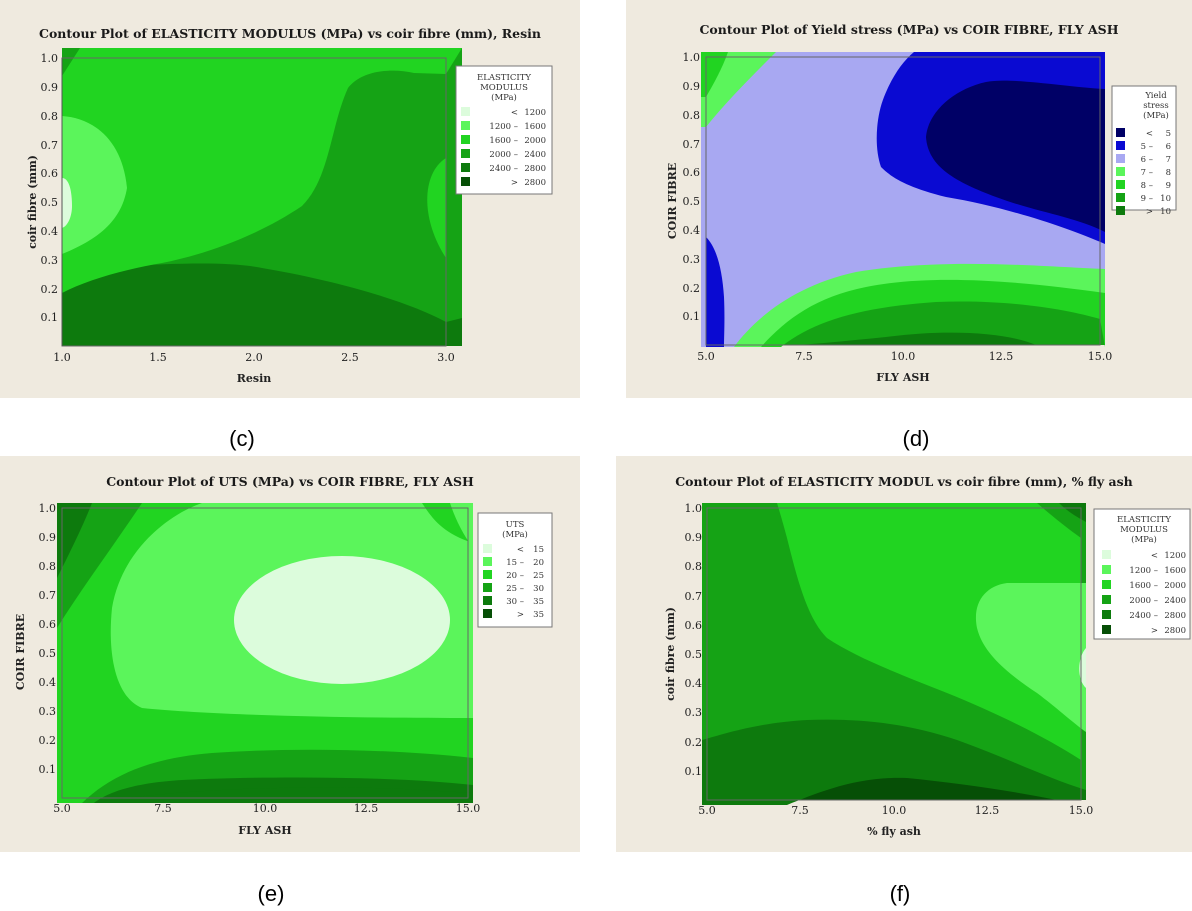  What do you see at coordinates (62, 357) in the screenshot?
I see `x-tick-label: 1.0` at bounding box center [62, 357].